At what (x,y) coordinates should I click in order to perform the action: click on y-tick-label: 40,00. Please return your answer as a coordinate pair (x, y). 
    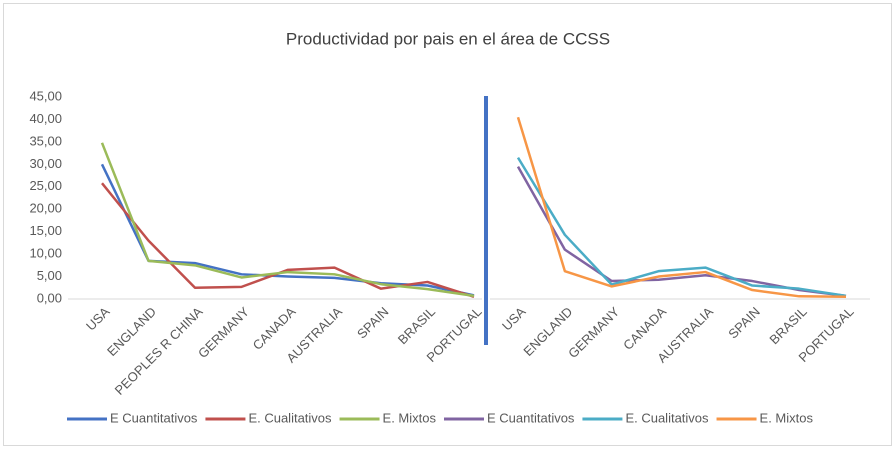
    Looking at the image, I should click on (45, 118).